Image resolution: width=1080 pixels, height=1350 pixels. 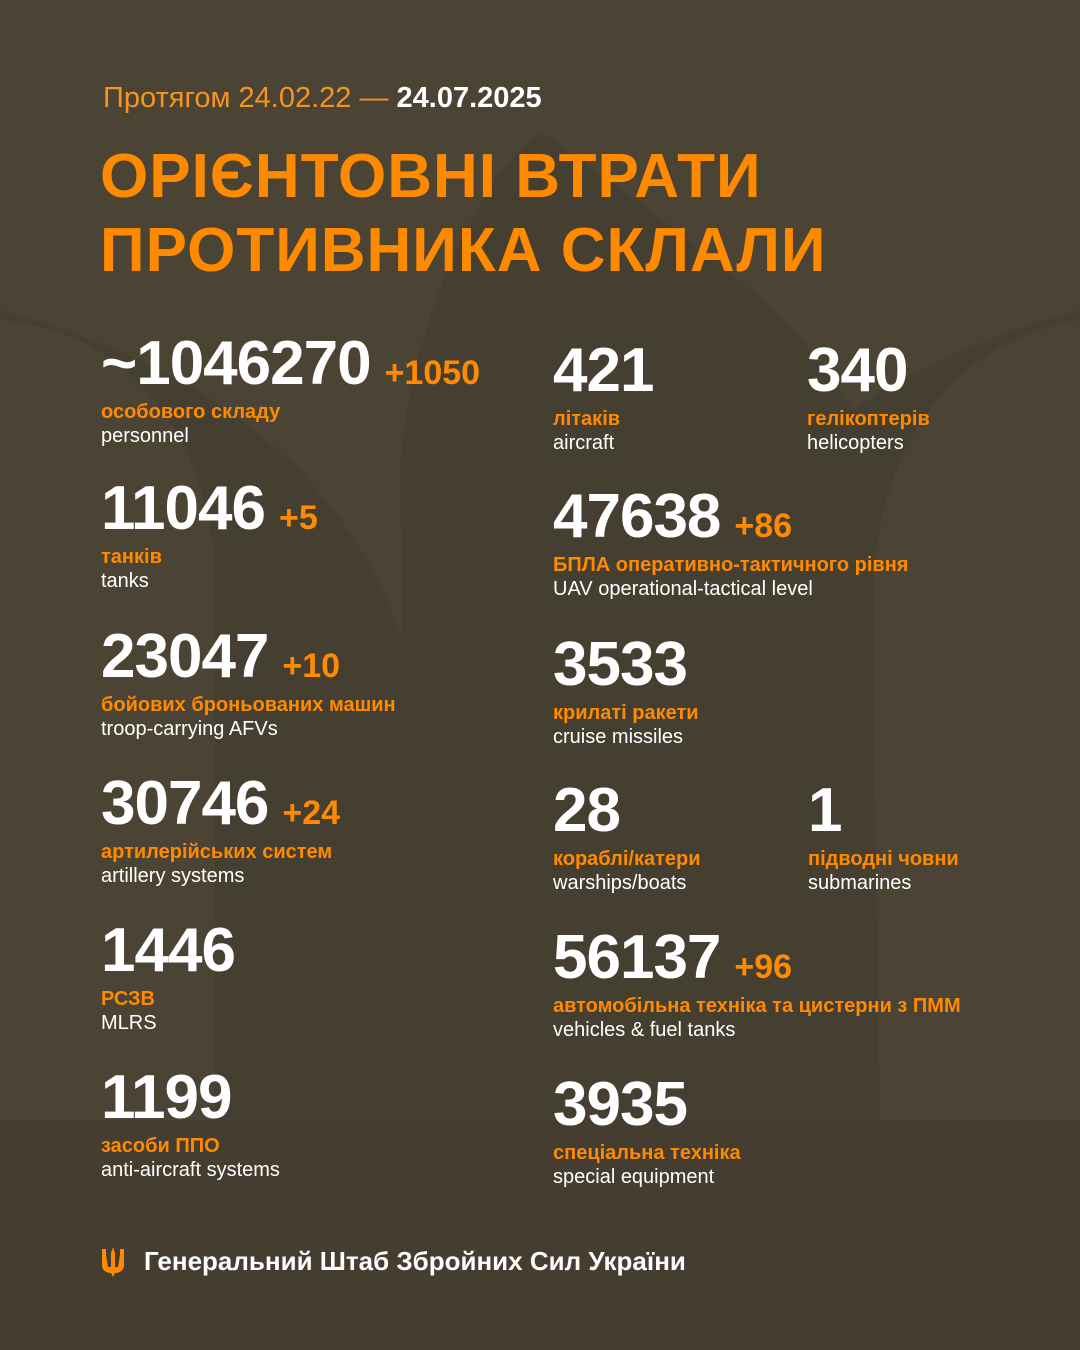 What do you see at coordinates (432, 373) in the screenshot?
I see `stat-delta: +1050` at bounding box center [432, 373].